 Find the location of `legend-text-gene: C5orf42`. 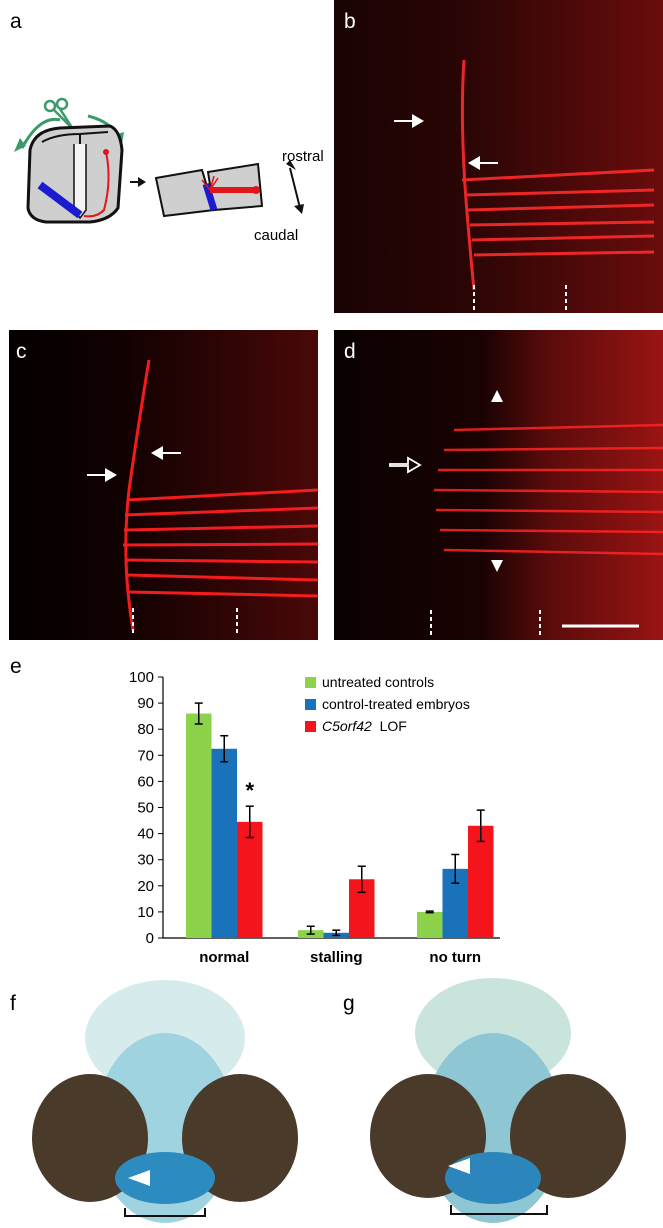

legend-text-gene: C5orf42 is located at coordinates (347, 726).